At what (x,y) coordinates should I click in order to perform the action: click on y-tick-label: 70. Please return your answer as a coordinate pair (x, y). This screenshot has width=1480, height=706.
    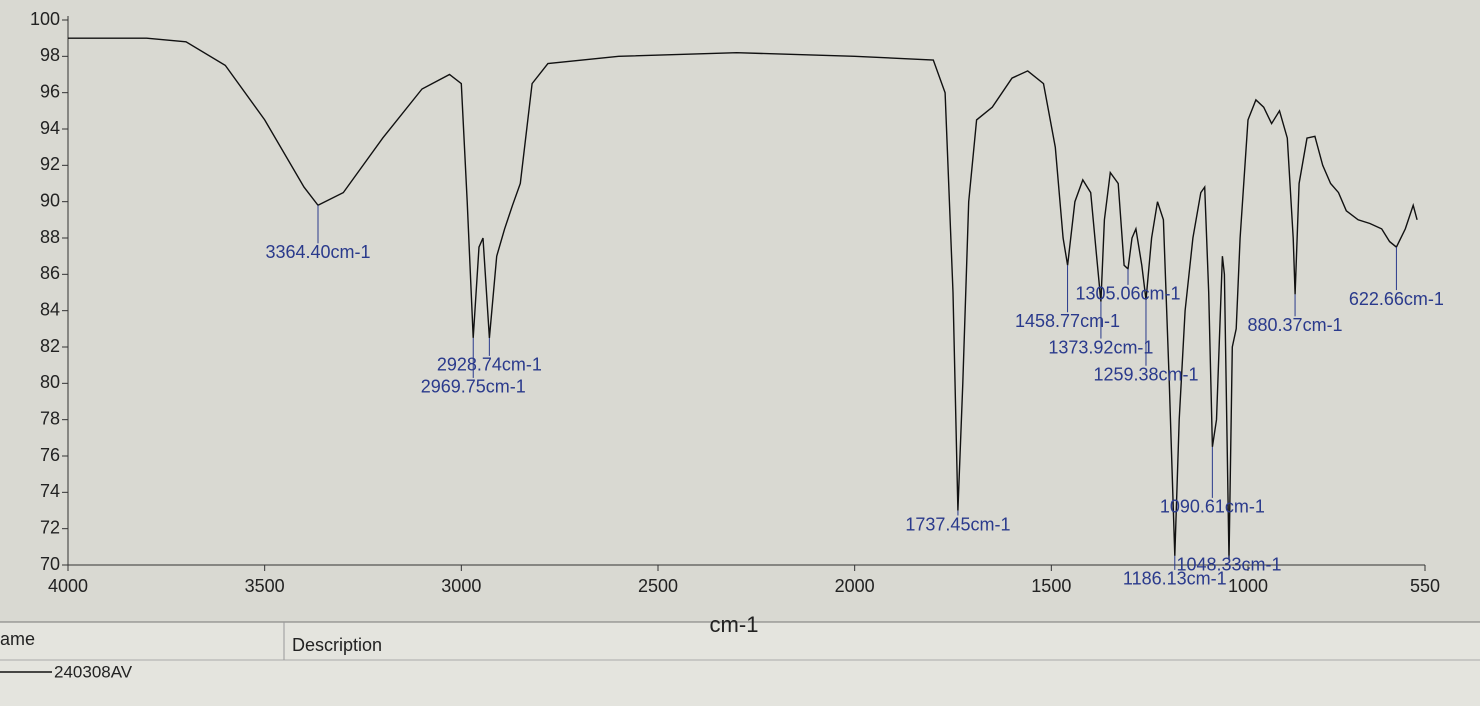
    Looking at the image, I should click on (50, 564).